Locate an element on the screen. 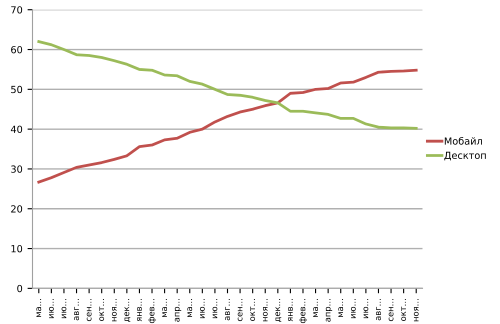  legend-label: Десктоп is located at coordinates (465, 156).